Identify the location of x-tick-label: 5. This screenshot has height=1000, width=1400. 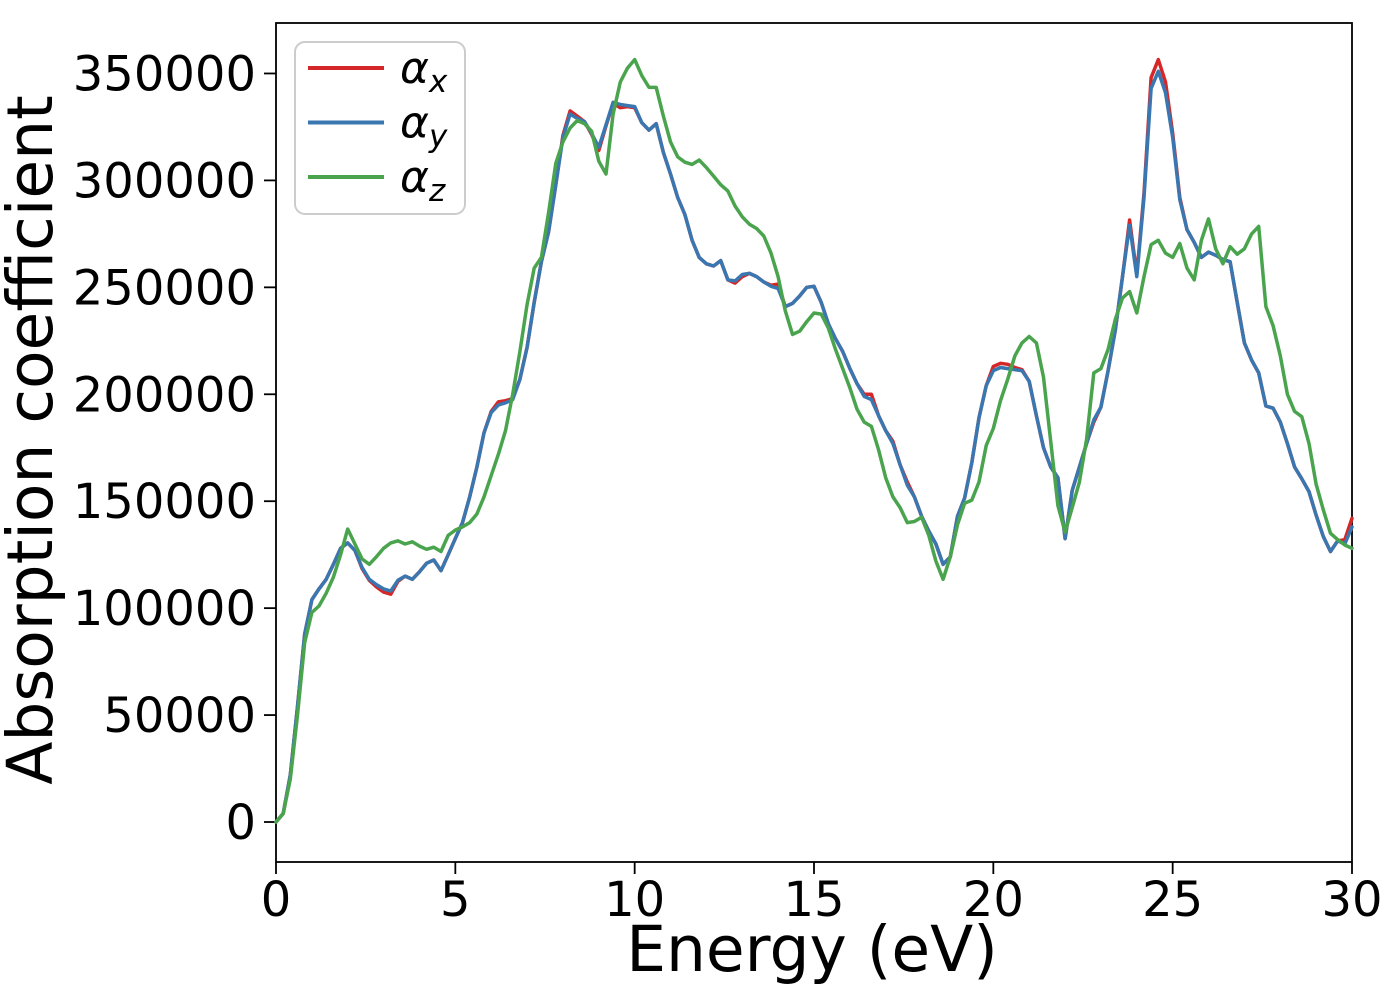
(455, 900).